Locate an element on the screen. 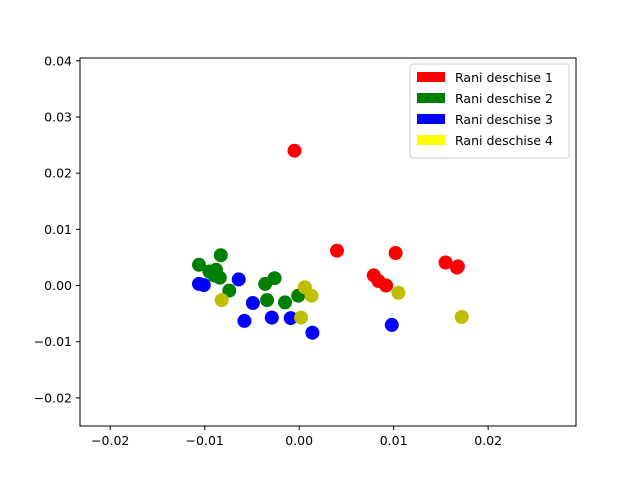 The height and width of the screenshot is (480, 640). y-axis: −0.02 −0.01 0.00 0.01 0.02 0.03 0.04 is located at coordinates (57, 229).